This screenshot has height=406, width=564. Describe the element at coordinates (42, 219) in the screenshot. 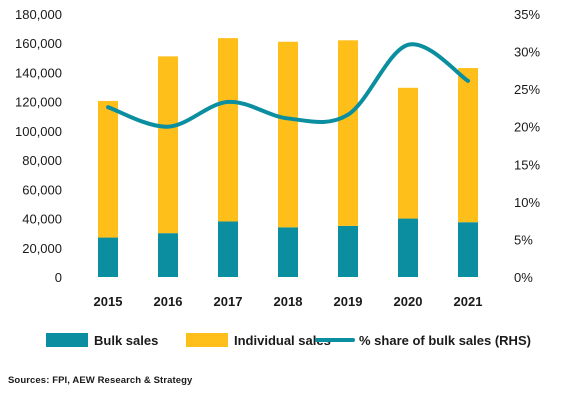

I see `y-tick-label: 40,000` at that location.